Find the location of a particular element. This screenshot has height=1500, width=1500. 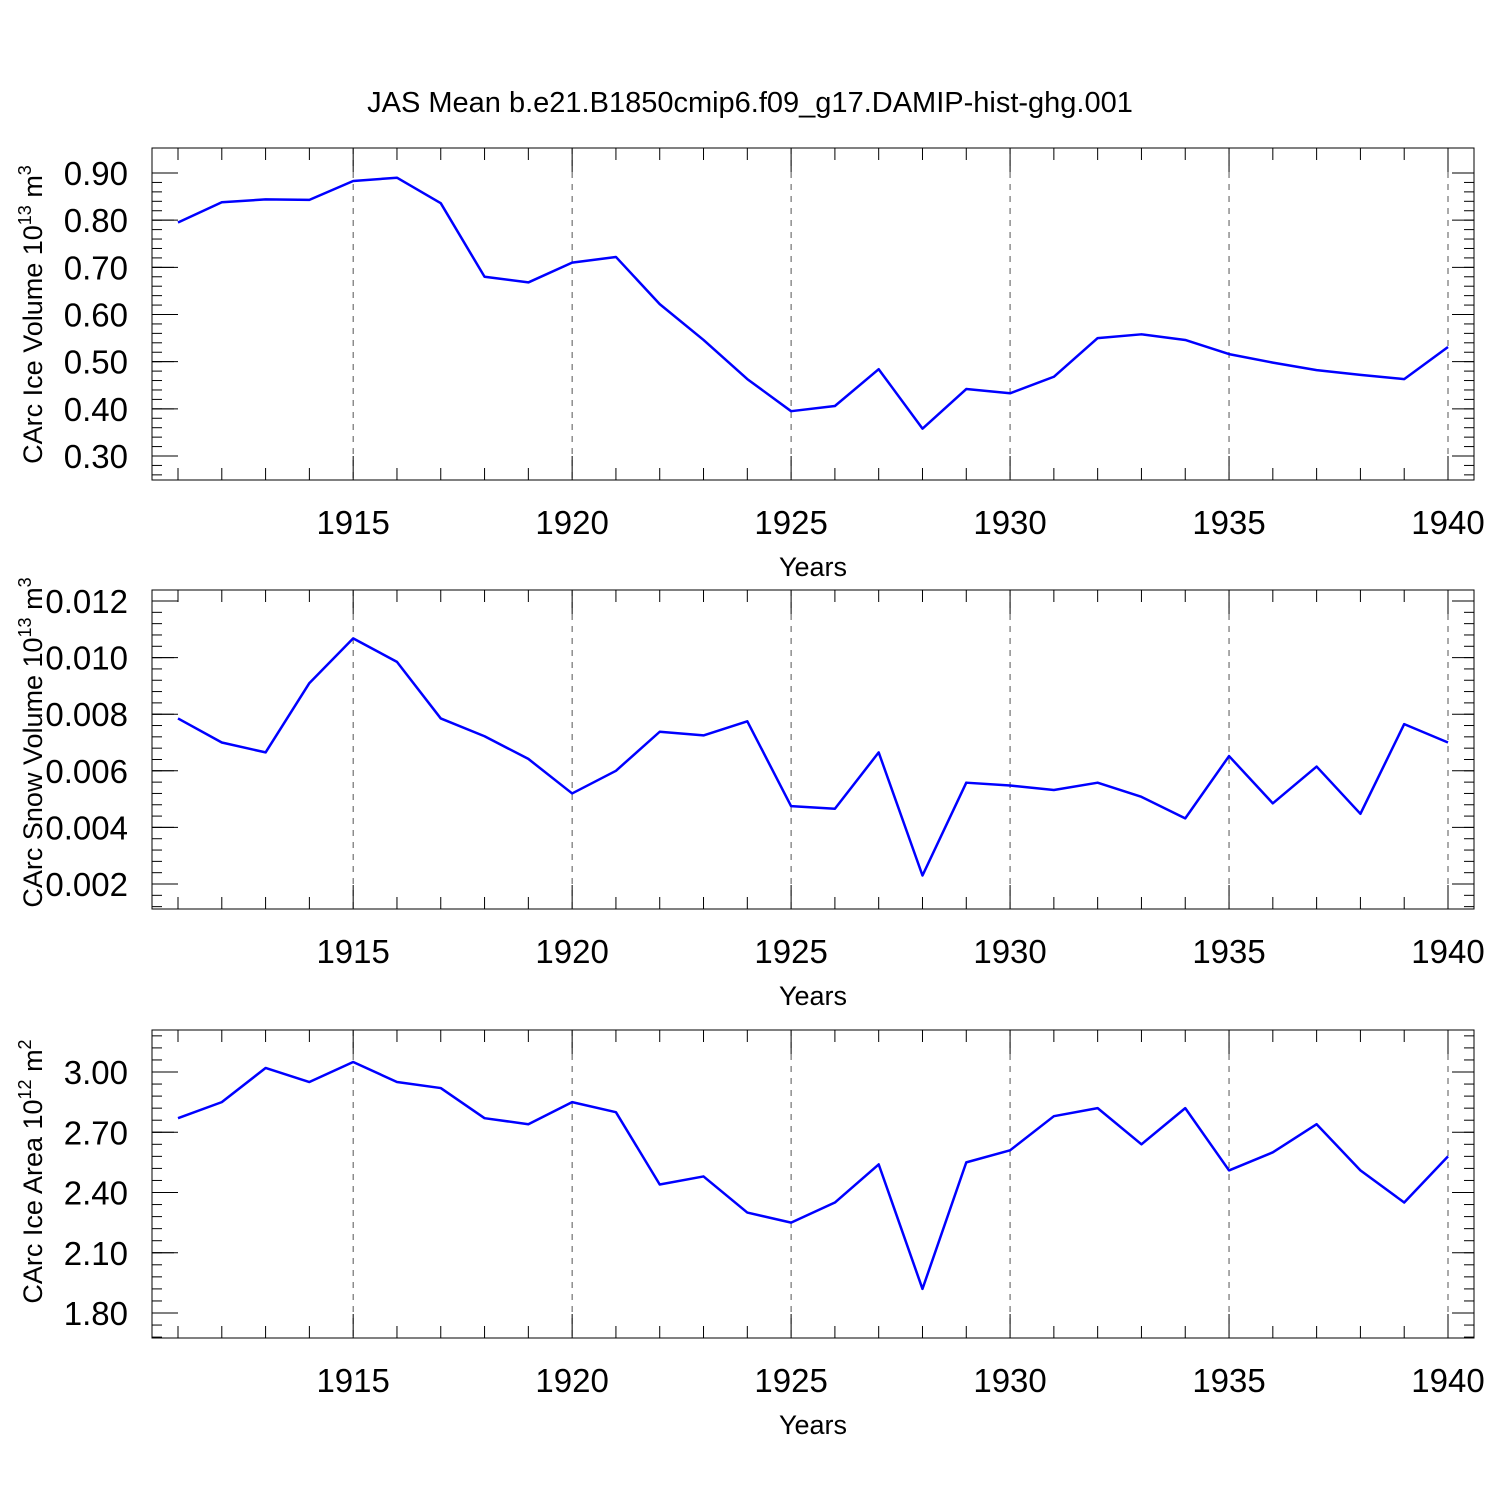

y-tick-label: 2.10 is located at coordinates (96, 1253).